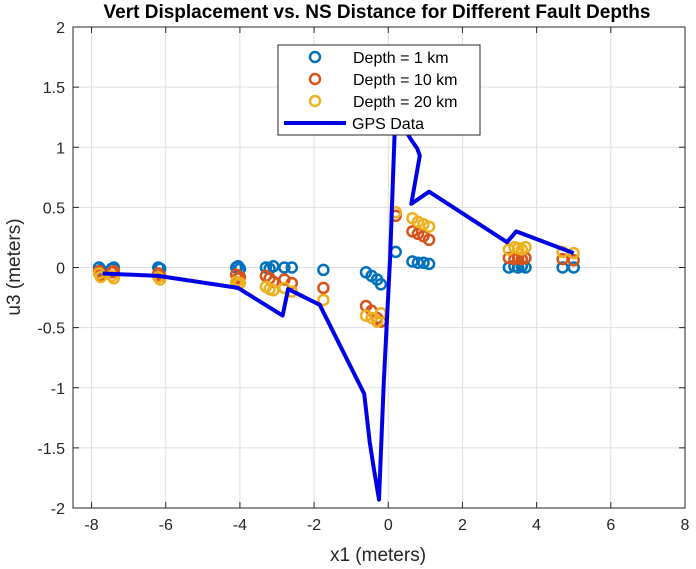 Image resolution: width=696 pixels, height=569 pixels. Describe the element at coordinates (58, 509) in the screenshot. I see `y-tick-label: -2` at that location.